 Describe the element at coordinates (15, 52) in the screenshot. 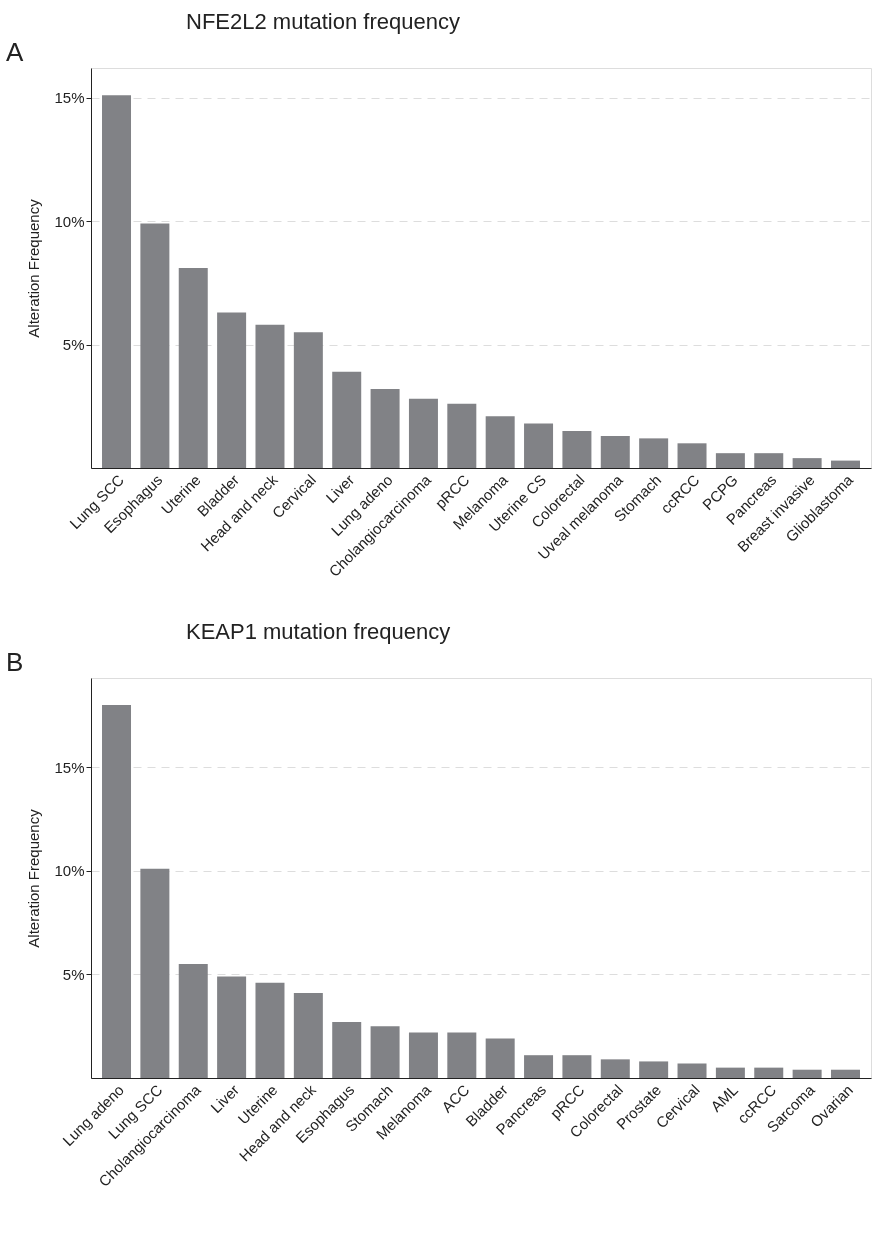

I see `text: A` at that location.